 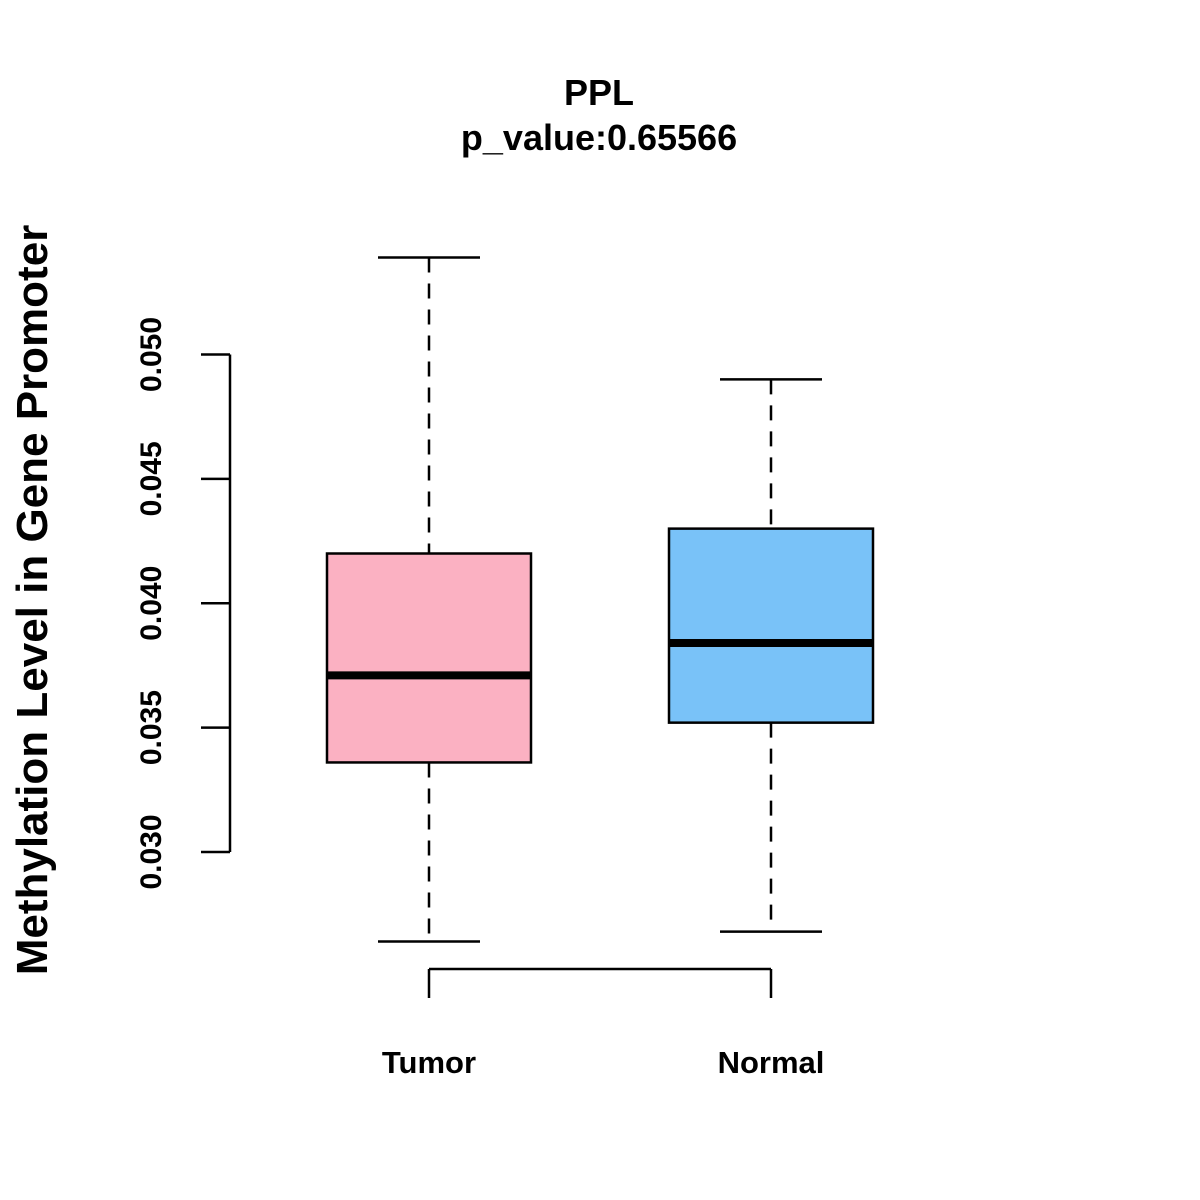 I want to click on y-axis-label: Methylation Level in Gene Promoter, so click(x=32, y=600).